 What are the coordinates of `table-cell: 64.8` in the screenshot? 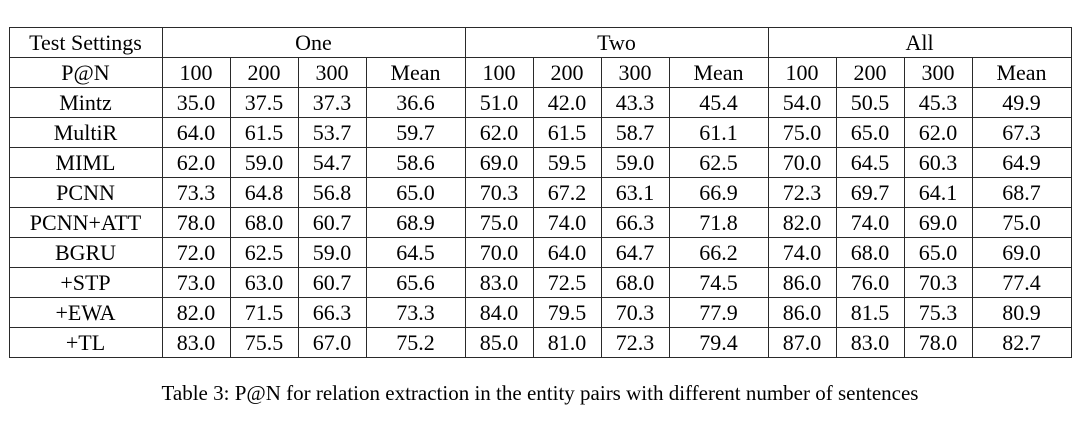 It's located at (264, 192).